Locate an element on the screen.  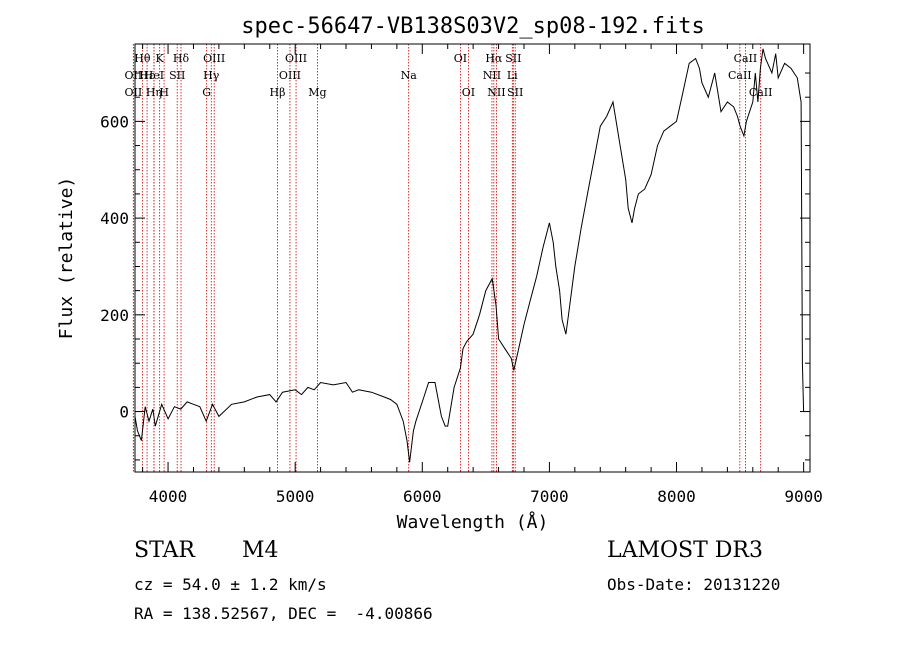
y-axis-label: Flux (relative) is located at coordinates (66, 258).